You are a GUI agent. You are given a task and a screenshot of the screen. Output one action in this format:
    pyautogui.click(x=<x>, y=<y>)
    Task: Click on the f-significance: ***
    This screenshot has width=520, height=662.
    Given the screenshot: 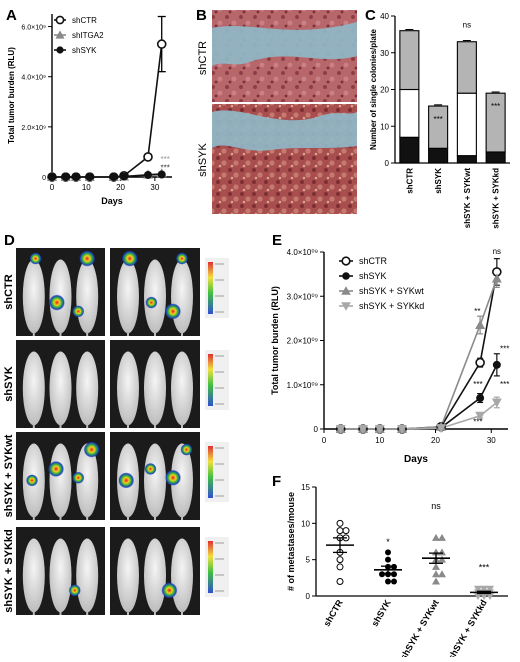 What is the action you would take?
    pyautogui.click(x=484, y=568)
    